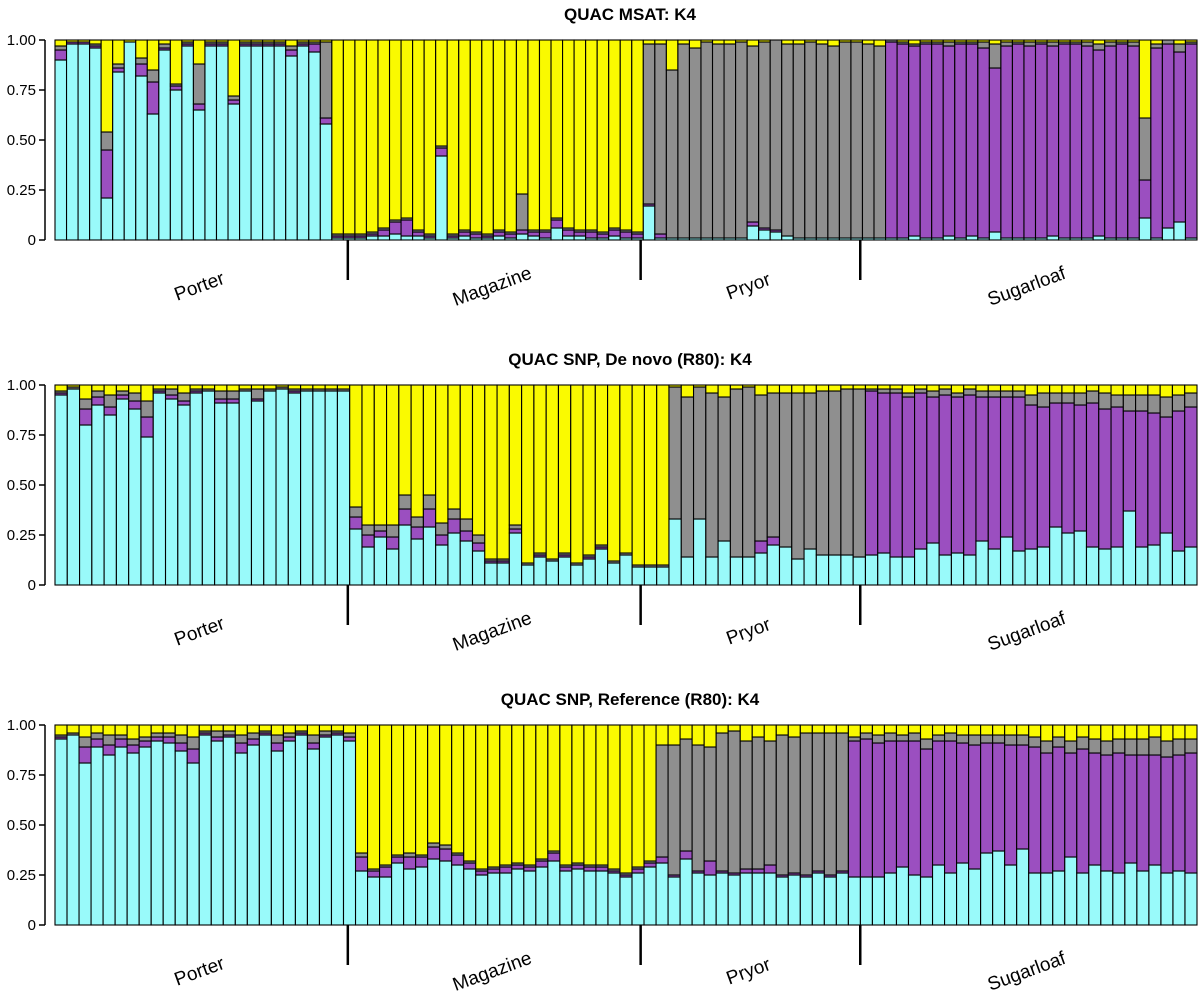  Describe the element at coordinates (26, 140) in the screenshot. I see `y-axis: 0 0.25 0.50 0.75 1.00` at that location.